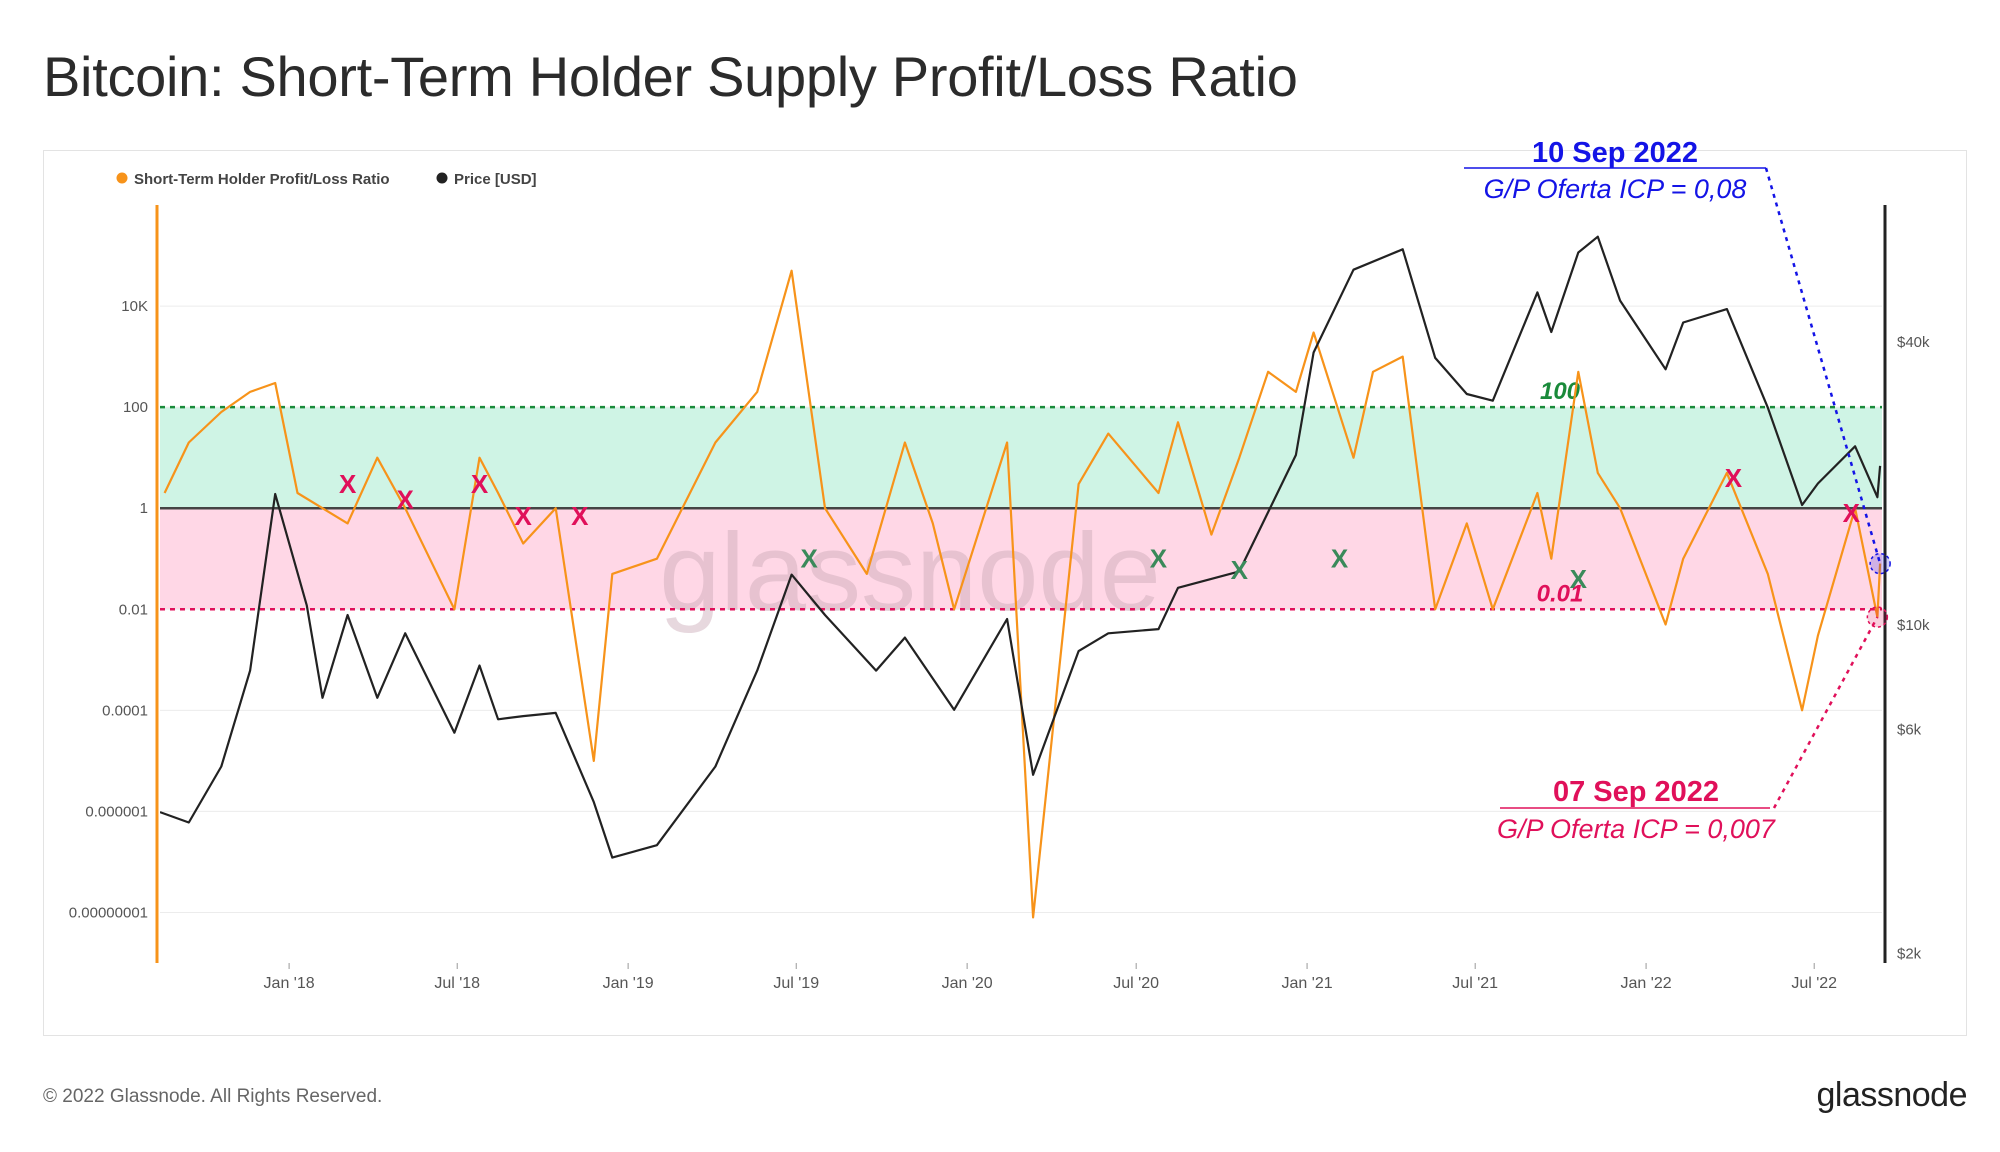 Image resolution: width=2000 pixels, height=1152 pixels. What do you see at coordinates (1913, 342) in the screenshot?
I see `y-right-tick-label: $40k` at bounding box center [1913, 342].